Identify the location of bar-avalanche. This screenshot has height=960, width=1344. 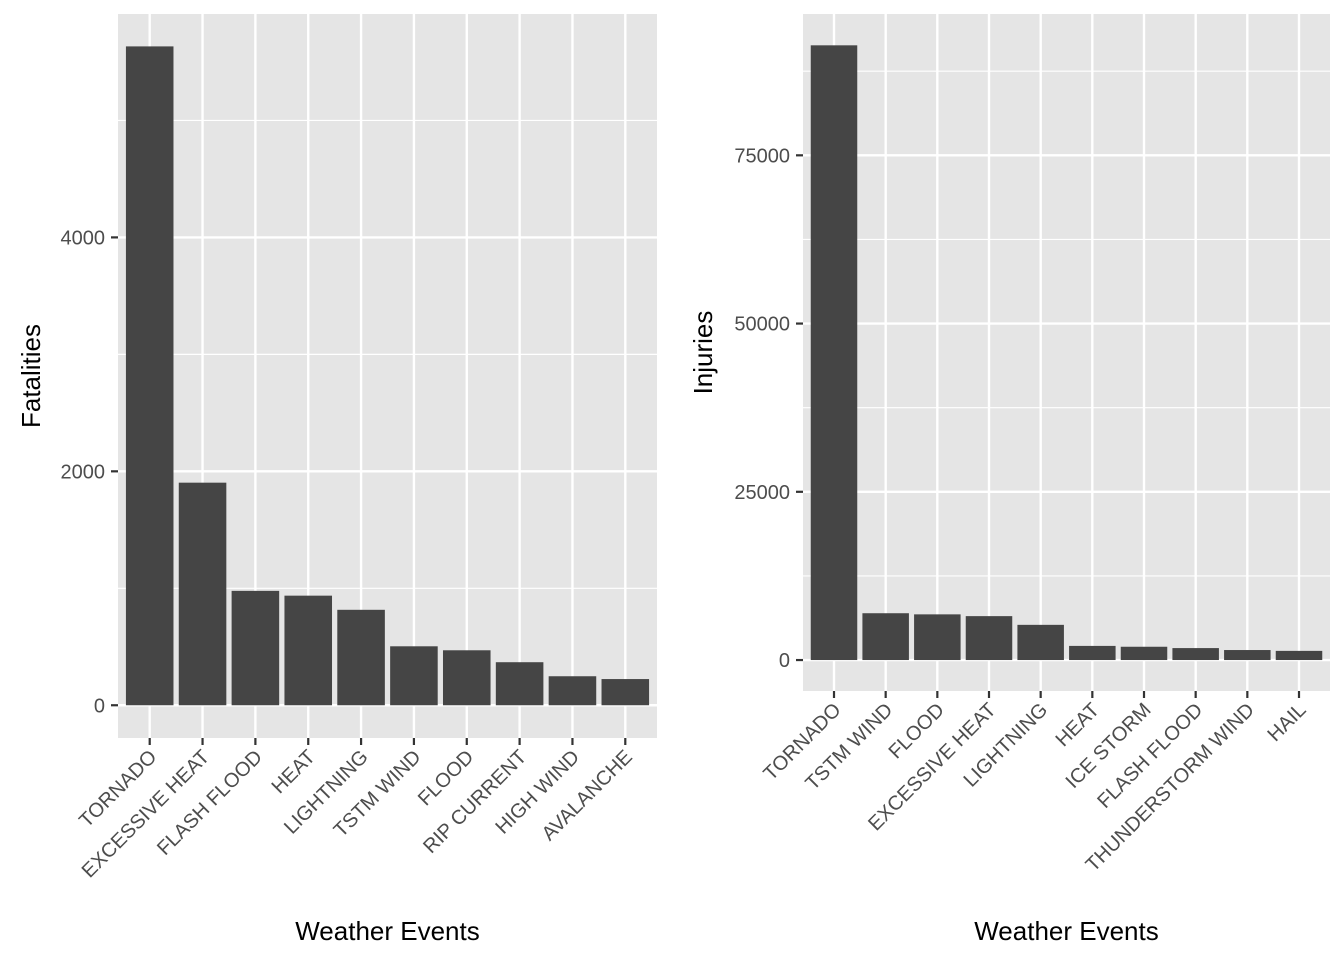
(625, 692).